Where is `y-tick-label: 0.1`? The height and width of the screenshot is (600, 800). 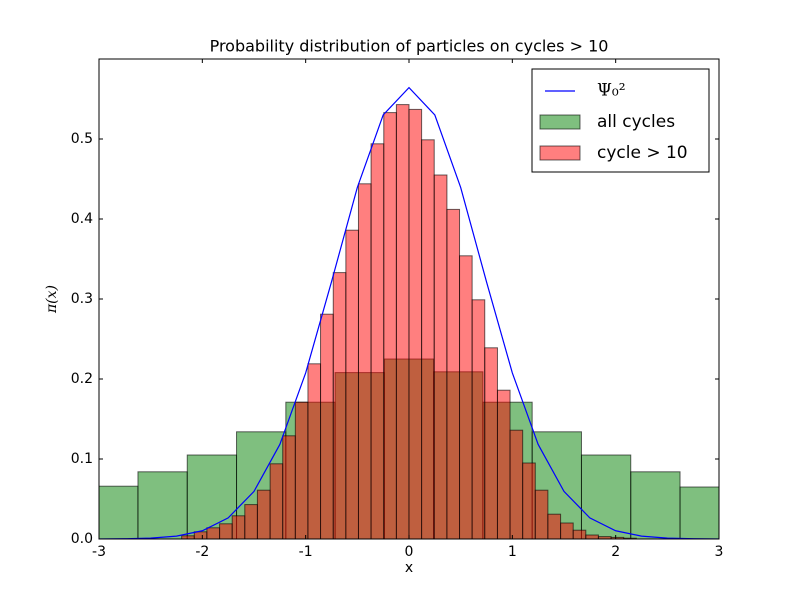
y-tick-label: 0.1 is located at coordinates (82, 459).